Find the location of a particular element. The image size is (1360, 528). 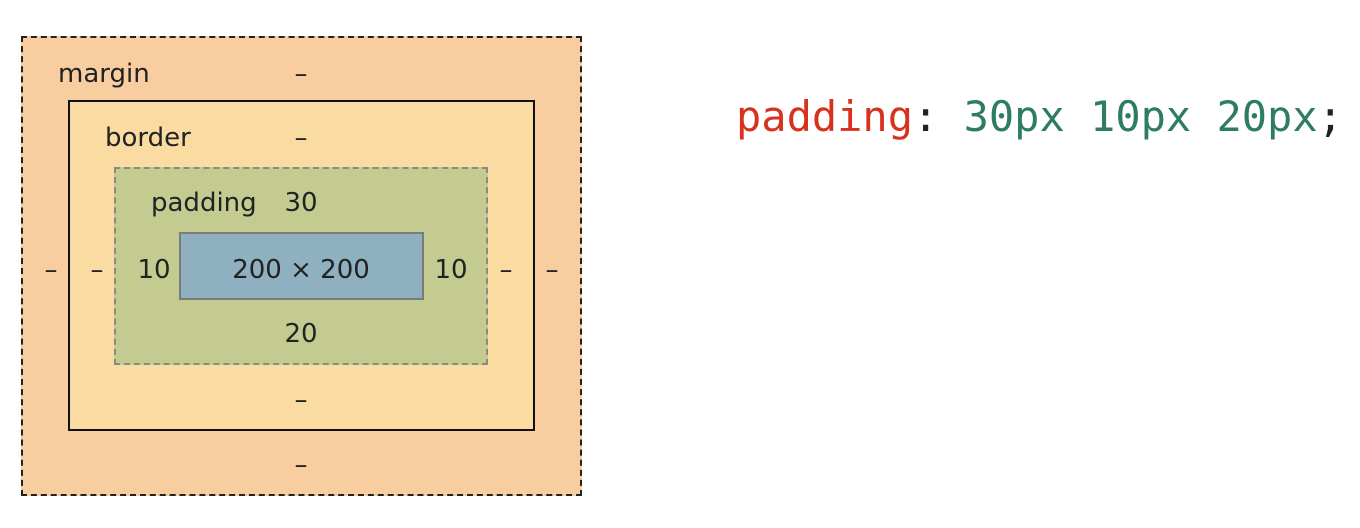

margin-label: margin is located at coordinates (104, 74).